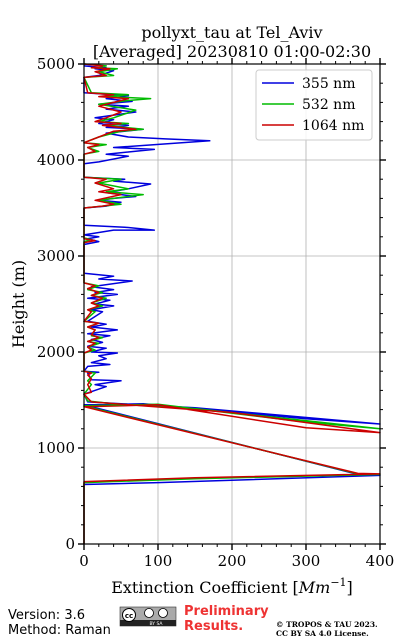 The height and width of the screenshot is (640, 400). What do you see at coordinates (56, 304) in the screenshot?
I see `y-tick-labels: 0 1000 2000 3000 4000 5000` at bounding box center [56, 304].